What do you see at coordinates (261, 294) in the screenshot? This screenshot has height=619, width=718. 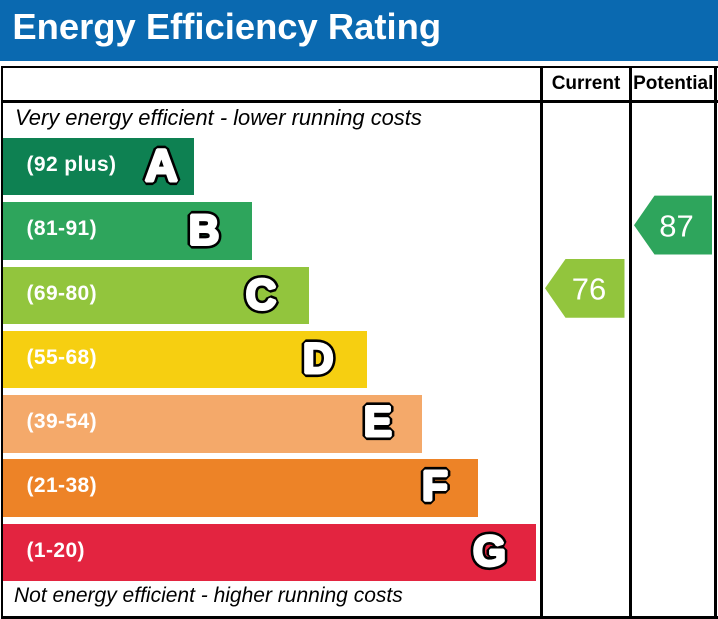 I see `svg-text: C` at bounding box center [261, 294].